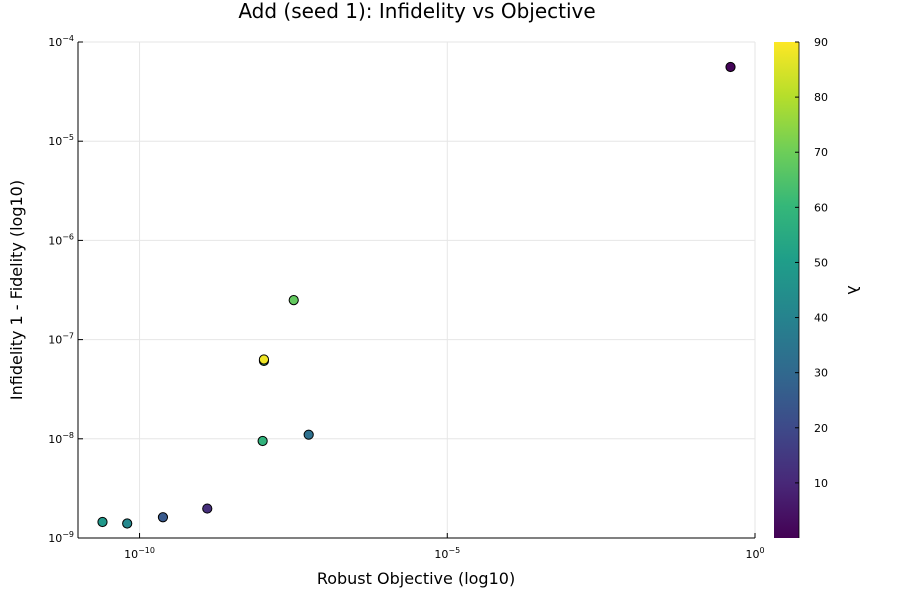 This screenshot has height=600, width=900. I want to click on y-tick-label: 10⁻⁷, so click(61, 339).